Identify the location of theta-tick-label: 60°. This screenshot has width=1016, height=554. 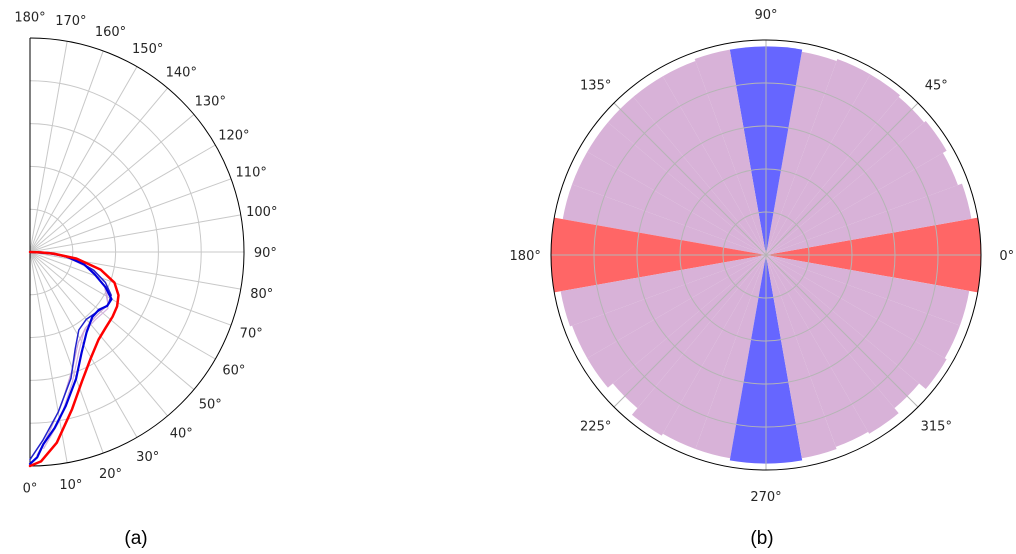
(233, 371).